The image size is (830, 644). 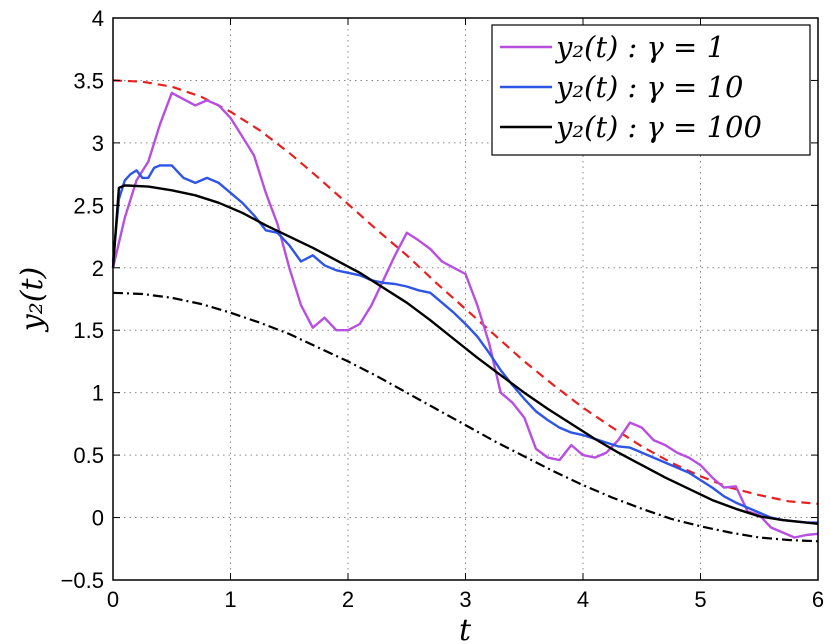 What do you see at coordinates (818, 599) in the screenshot?
I see `x-tick-label: 6` at bounding box center [818, 599].